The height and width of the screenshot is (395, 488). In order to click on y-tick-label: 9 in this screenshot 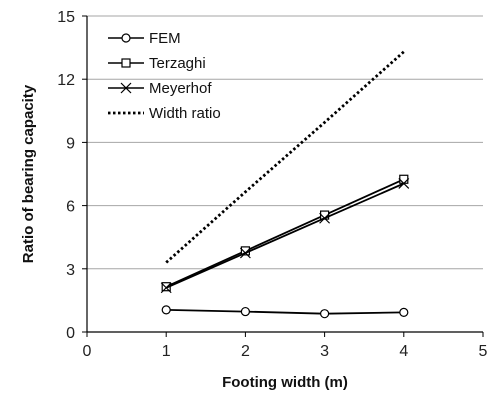, I will do `click(70, 143)`.